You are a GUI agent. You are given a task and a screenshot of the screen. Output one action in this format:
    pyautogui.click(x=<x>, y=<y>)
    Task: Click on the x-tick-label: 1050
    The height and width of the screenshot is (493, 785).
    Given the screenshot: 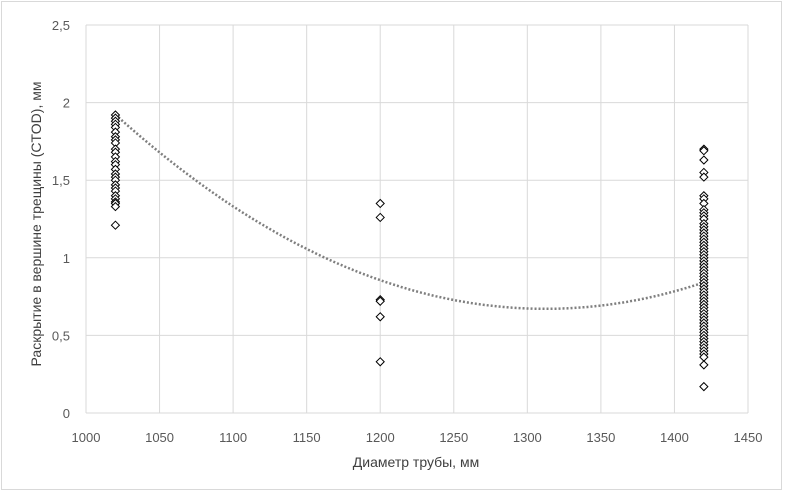 What is the action you would take?
    pyautogui.click(x=159, y=437)
    